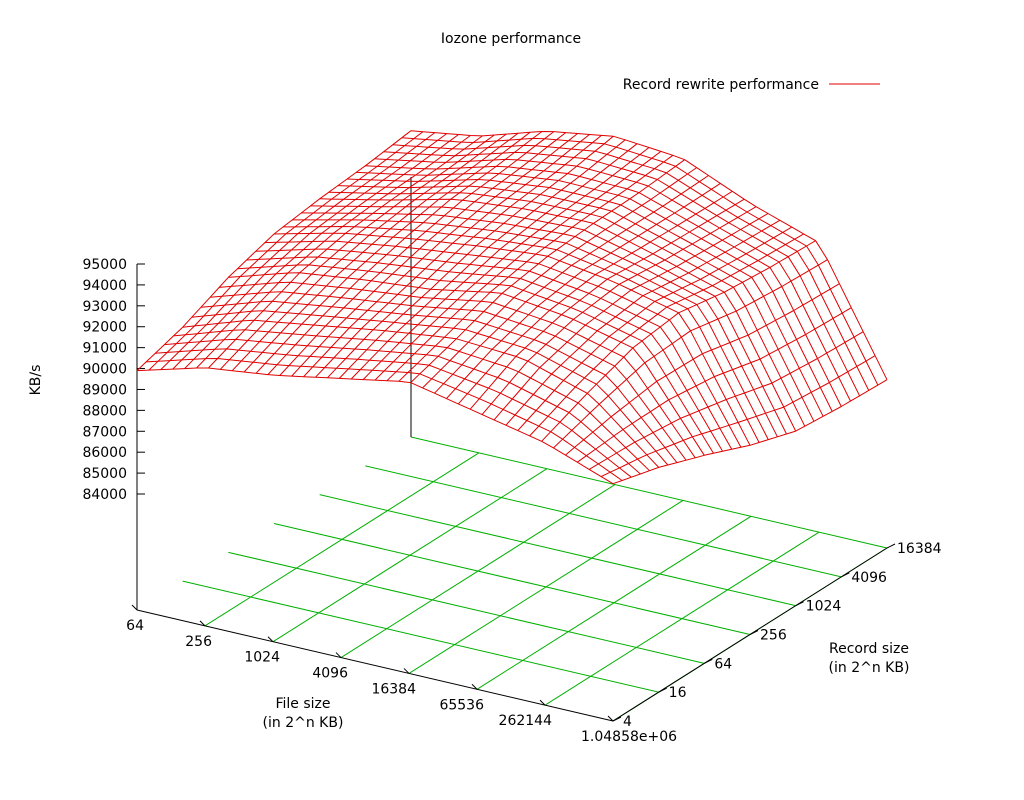  What do you see at coordinates (104, 307) in the screenshot?
I see `z-tick-label: 93000` at bounding box center [104, 307].